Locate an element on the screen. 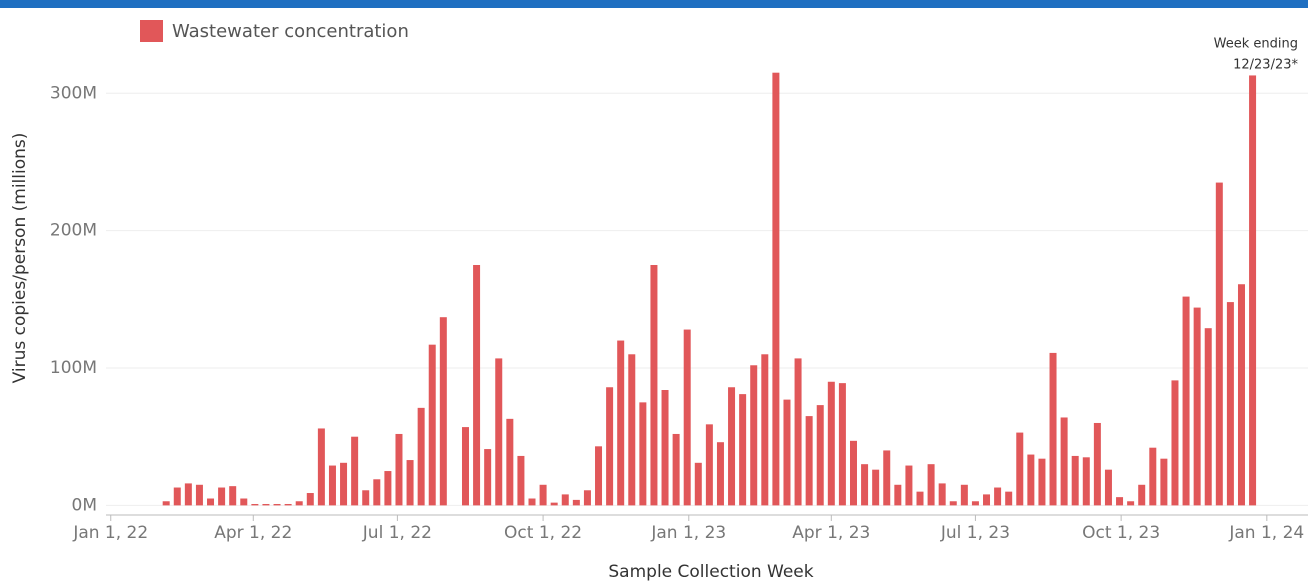  y-tick-label: 300M is located at coordinates (73, 93).